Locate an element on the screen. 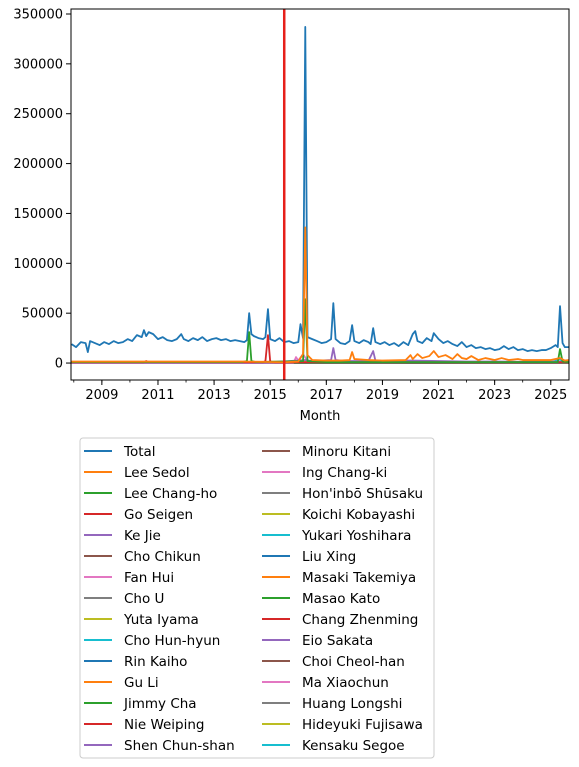 The width and height of the screenshot is (579, 767). legend-item-choi-cheol-han: Choi Cheol-han is located at coordinates (333, 662).